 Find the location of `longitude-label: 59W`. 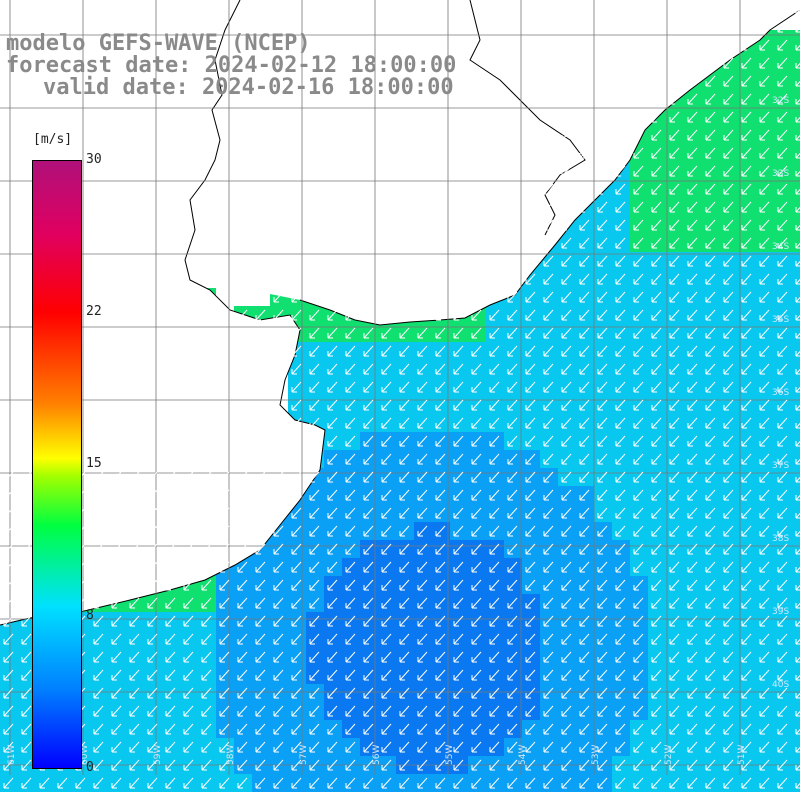

longitude-label: 59W is located at coordinates (158, 755).